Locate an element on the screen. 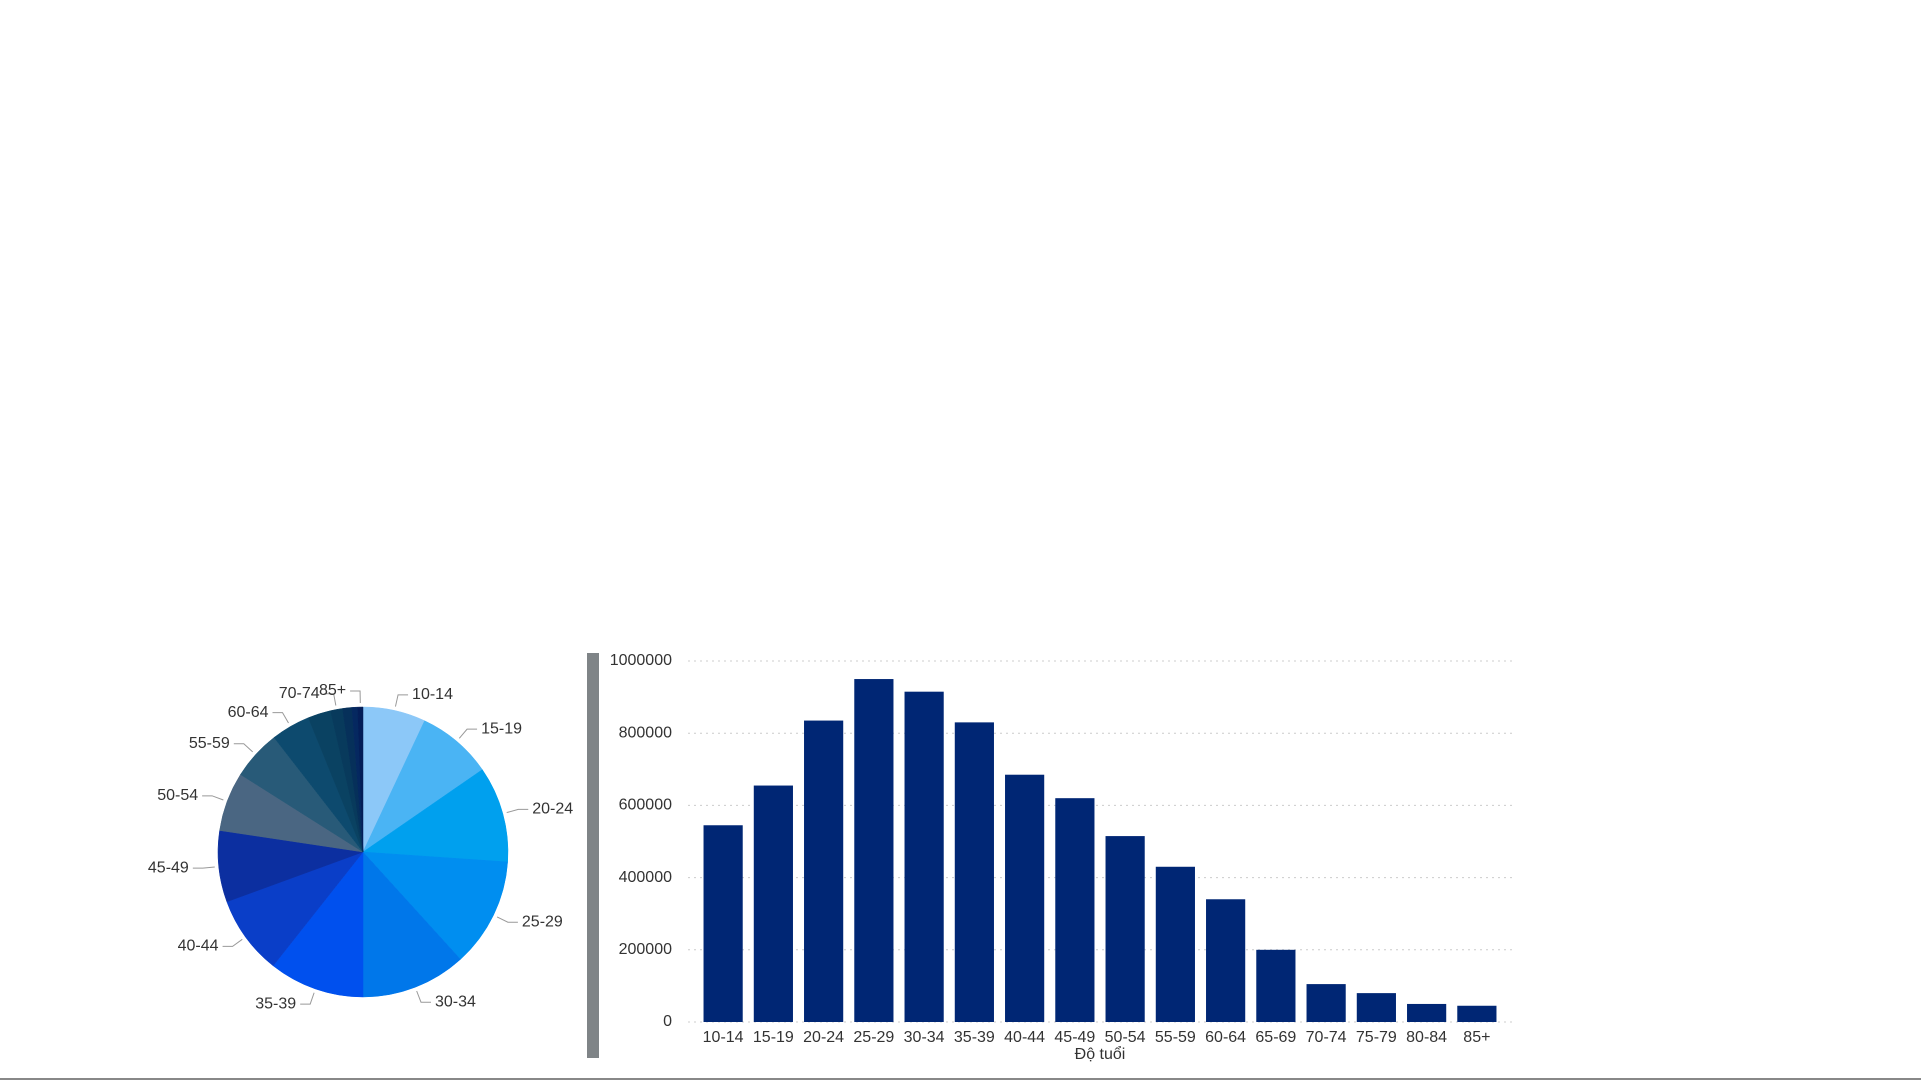 The height and width of the screenshot is (1081, 1921). pie-label: 50-54 is located at coordinates (177, 795).